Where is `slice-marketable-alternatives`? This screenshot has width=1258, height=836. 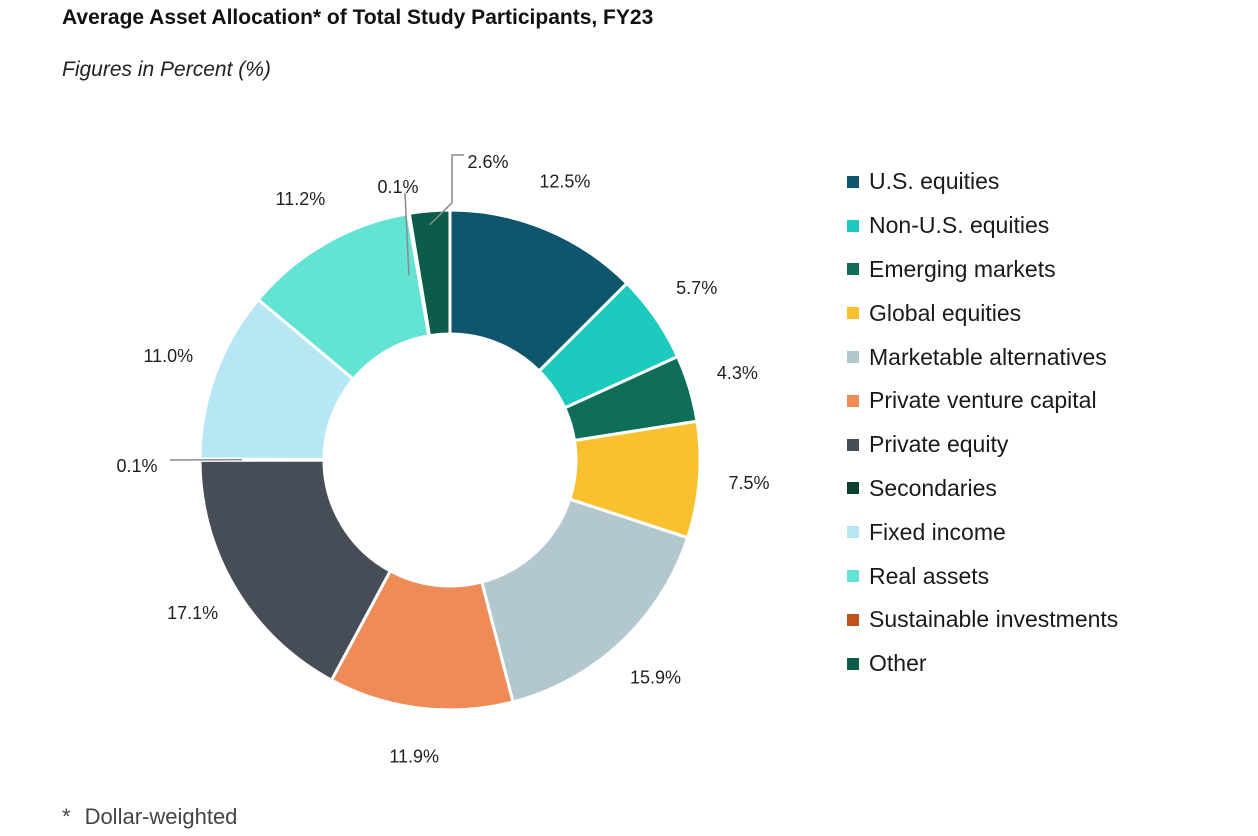
slice-marketable-alternatives is located at coordinates (585, 600).